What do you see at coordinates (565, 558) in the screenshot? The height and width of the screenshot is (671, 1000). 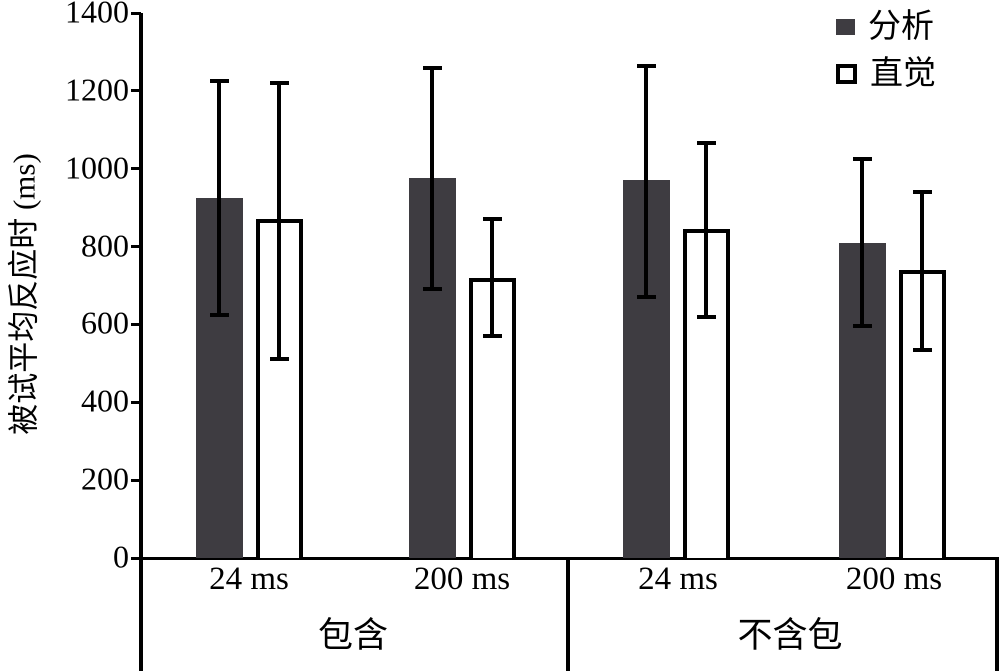 I see `x-axis-line` at bounding box center [565, 558].